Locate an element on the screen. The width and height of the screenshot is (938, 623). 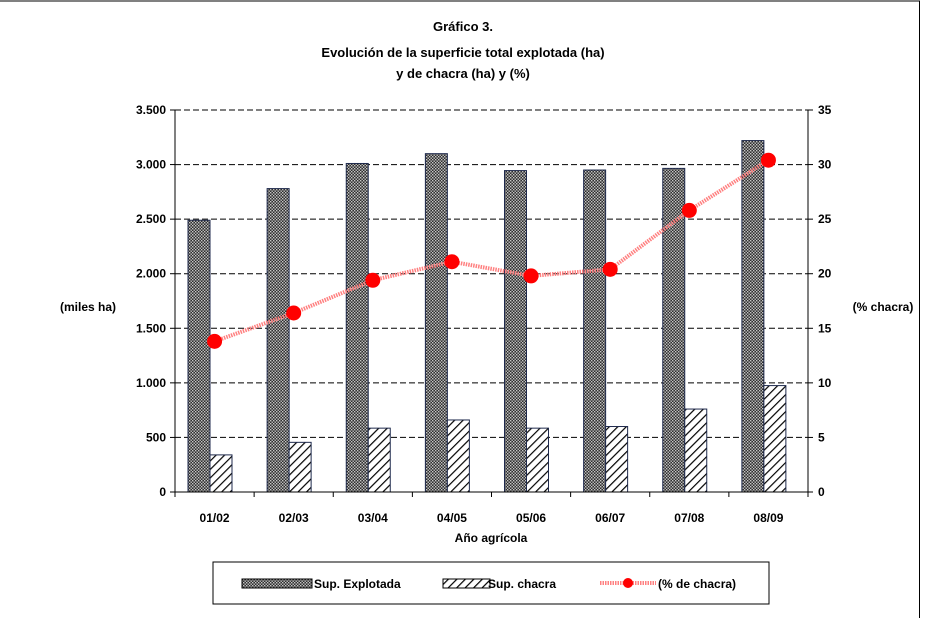
x-tick-label: 02/03 is located at coordinates (294, 518).